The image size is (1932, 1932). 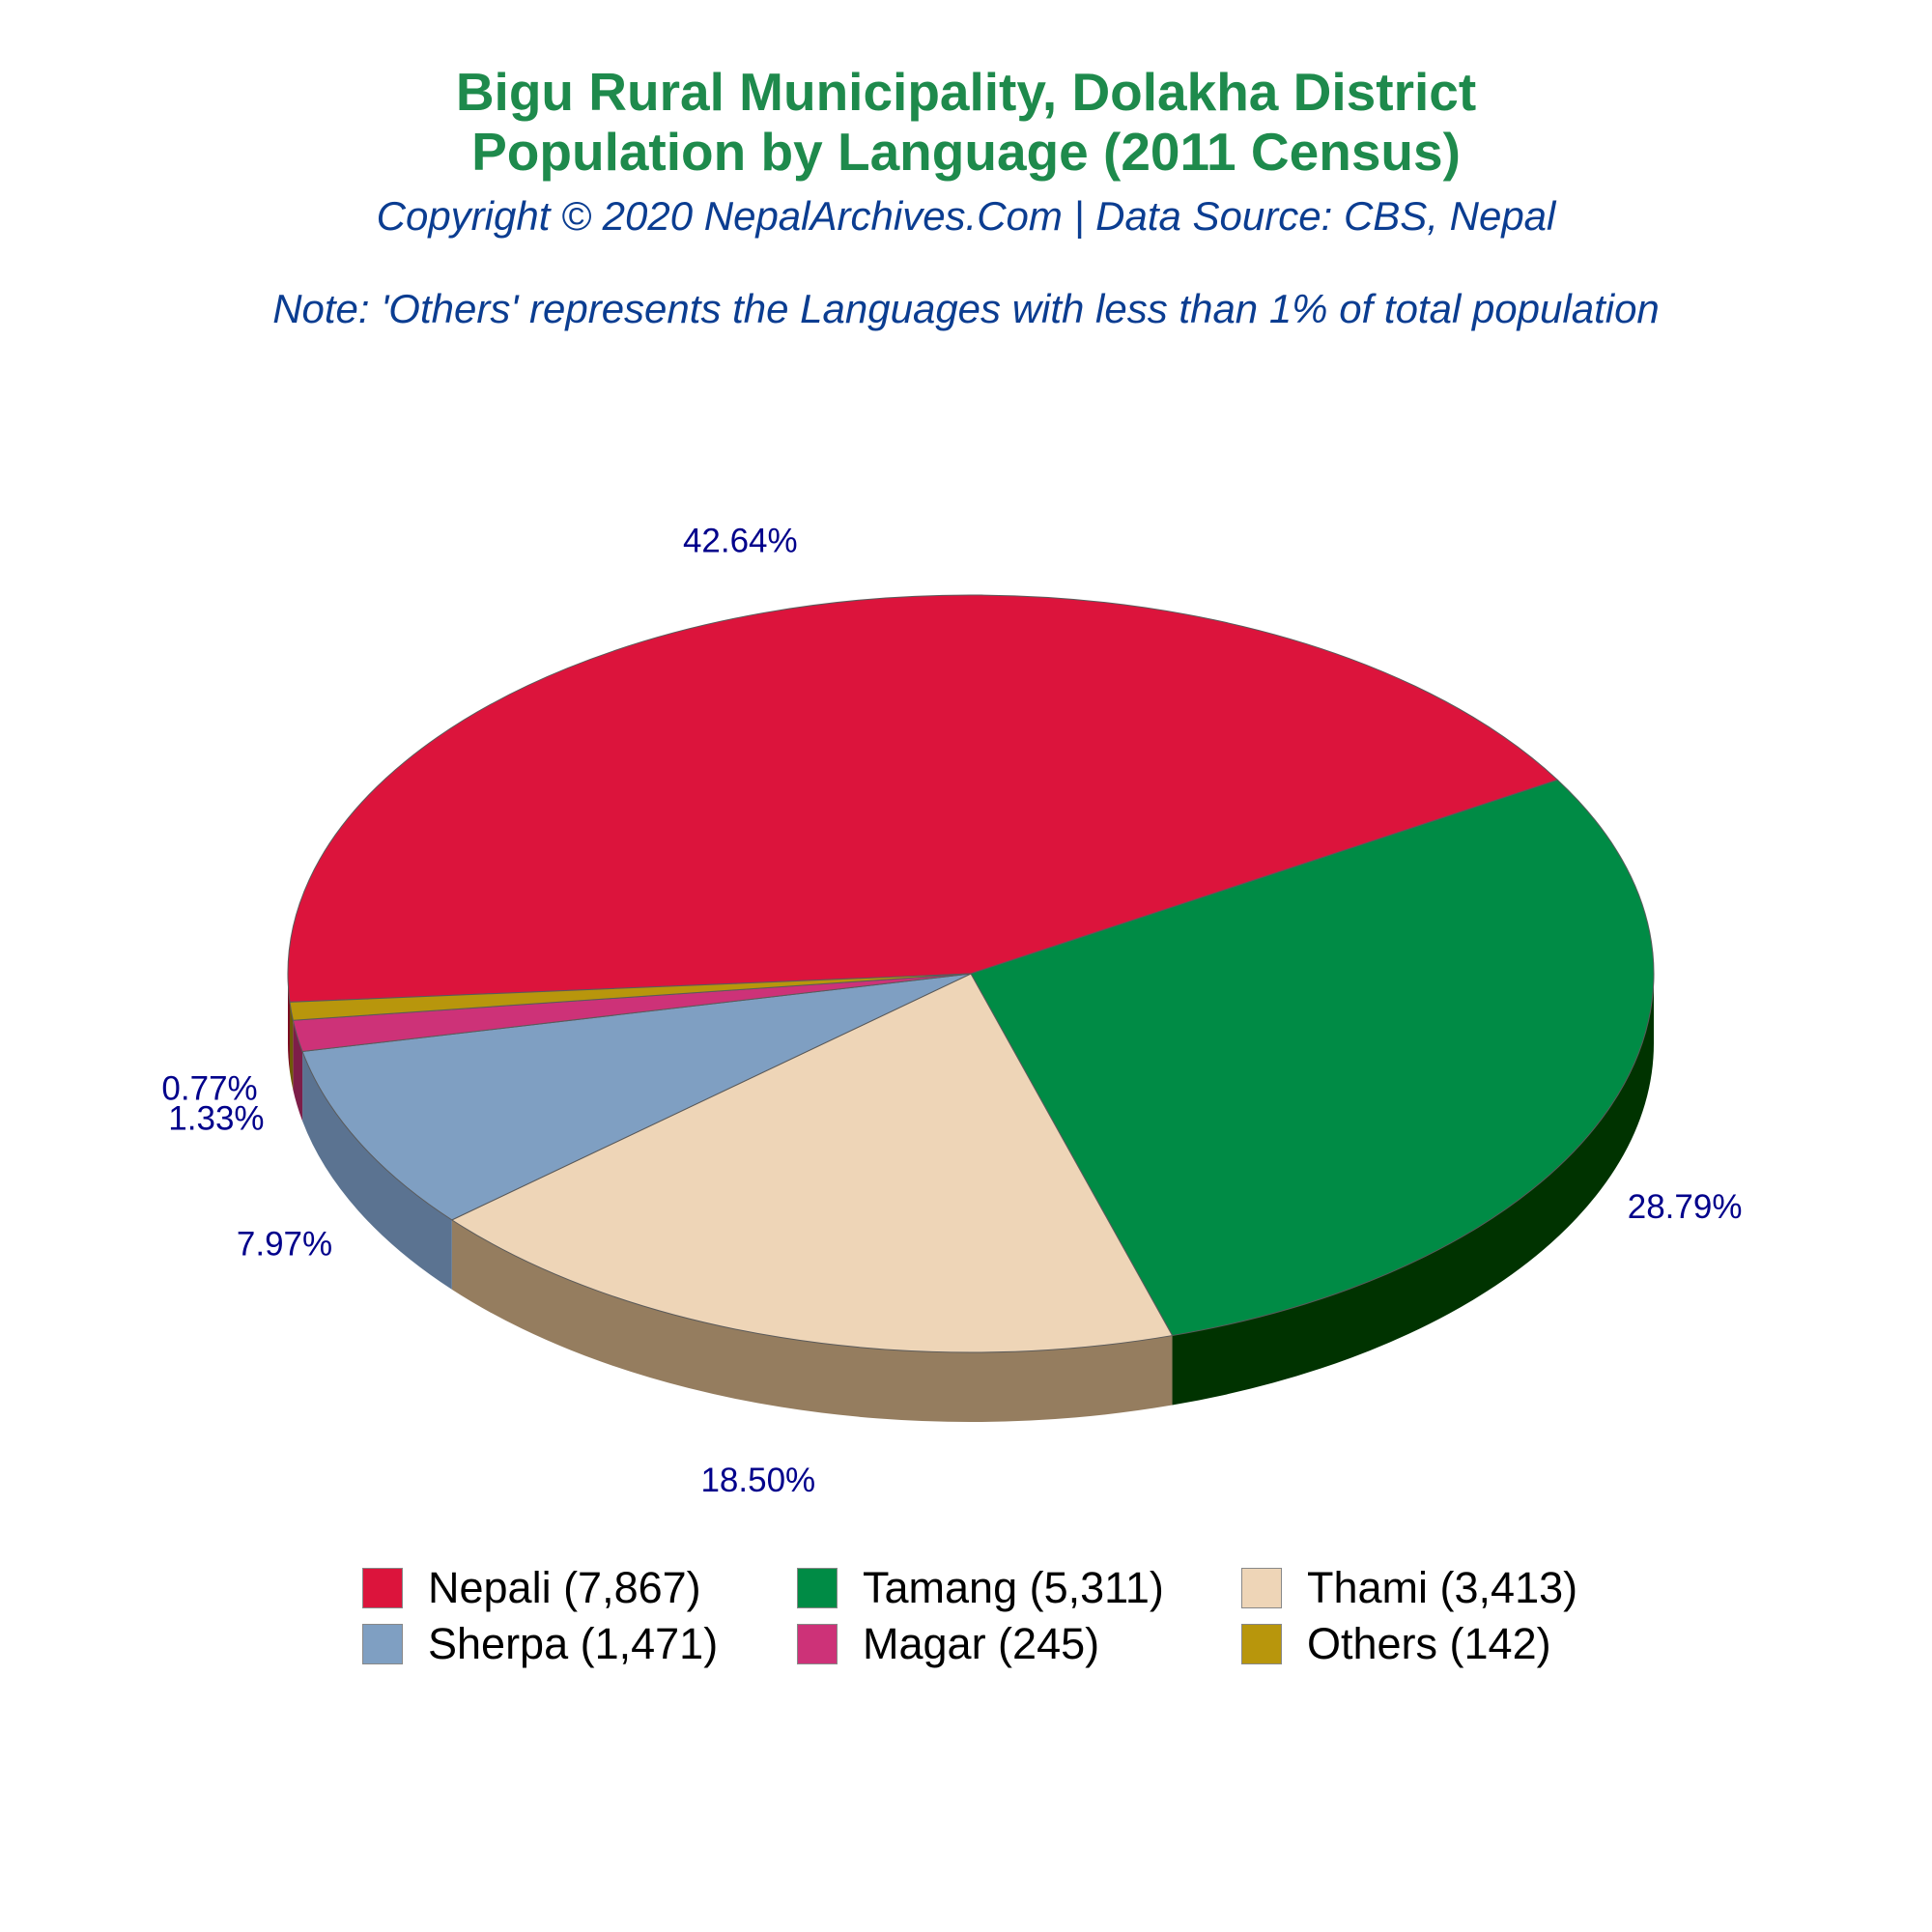 What do you see at coordinates (377, 1170) in the screenshot?
I see `pie-side-sherpa` at bounding box center [377, 1170].